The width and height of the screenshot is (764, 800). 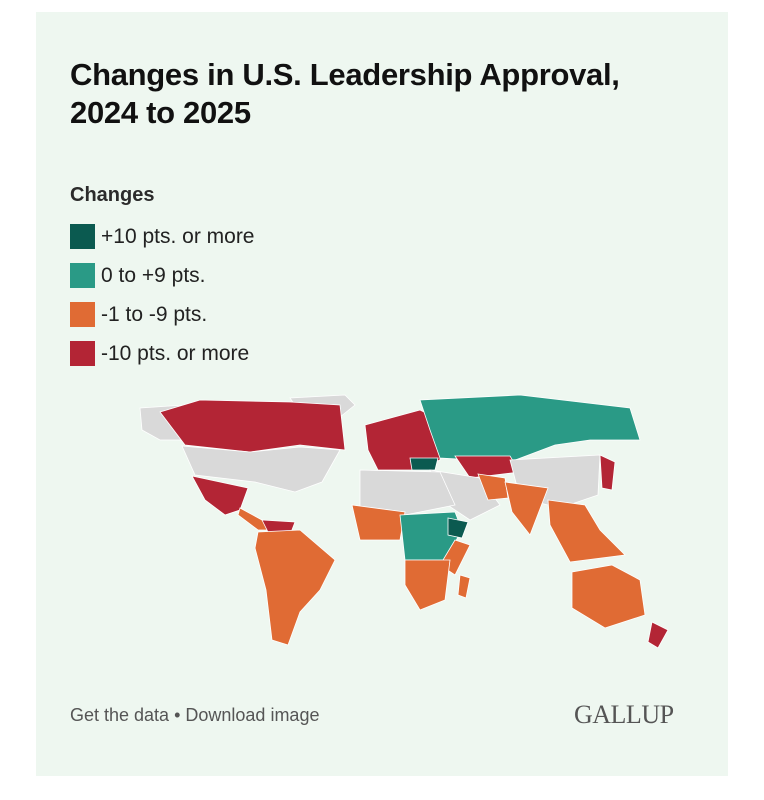 What do you see at coordinates (607, 472) in the screenshot?
I see `region-japan` at bounding box center [607, 472].